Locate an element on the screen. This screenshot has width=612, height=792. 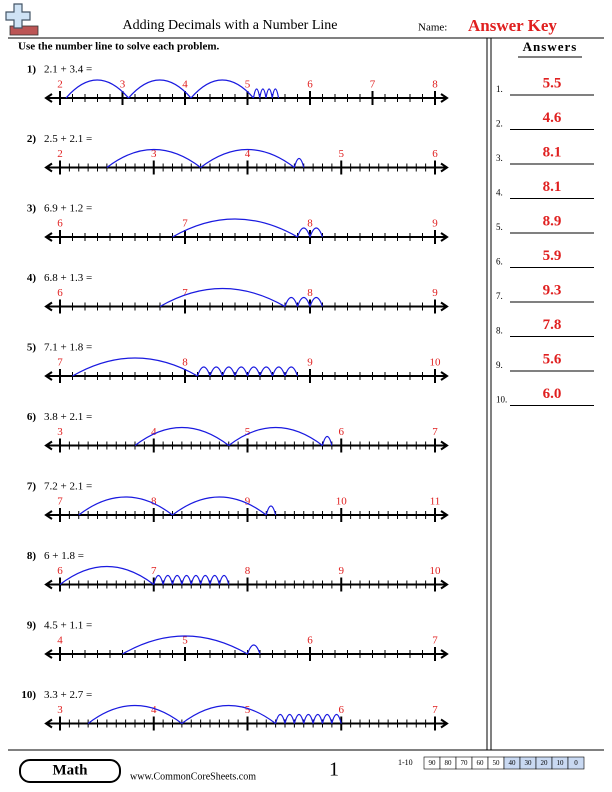
answers-title: Answers is located at coordinates (550, 46).